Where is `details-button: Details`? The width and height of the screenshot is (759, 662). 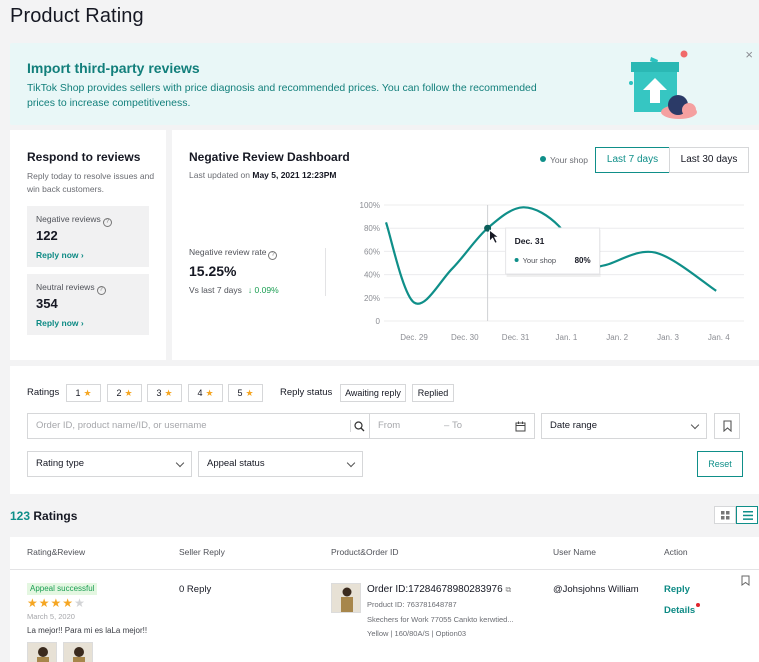
details-button: Details is located at coordinates (682, 609).